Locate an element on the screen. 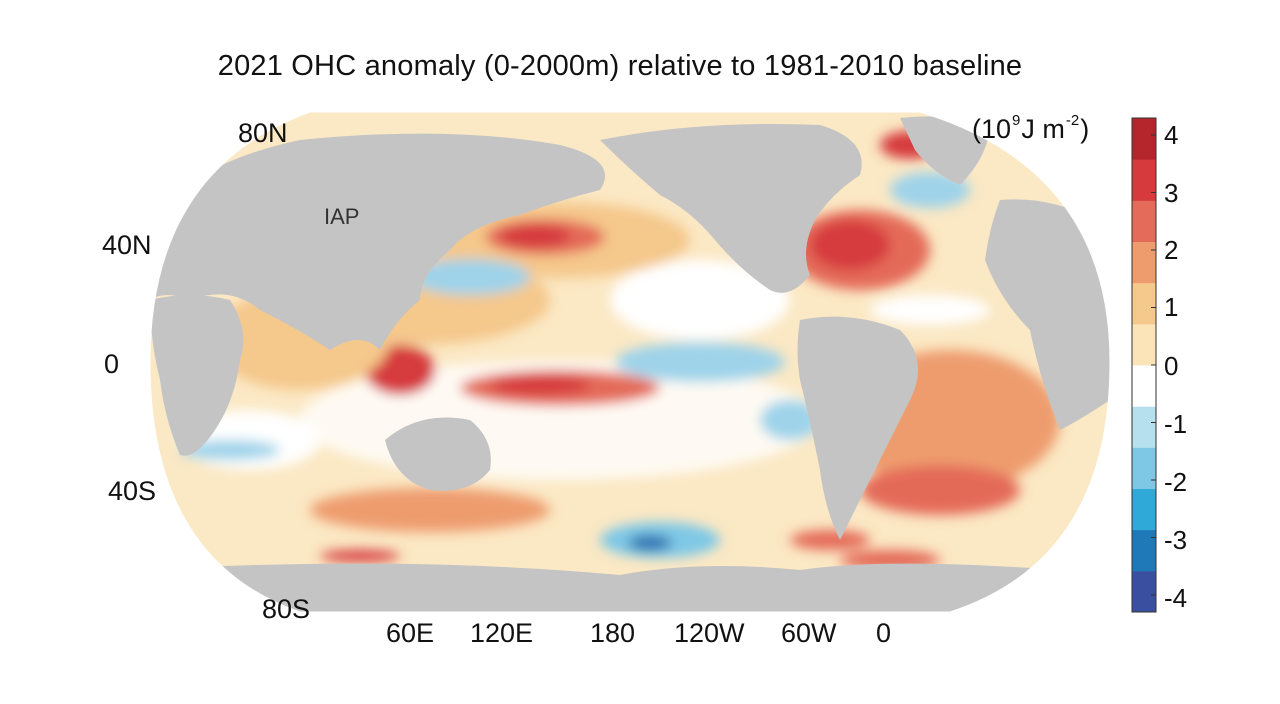  colorbar-tick: 3 is located at coordinates (1171, 193).